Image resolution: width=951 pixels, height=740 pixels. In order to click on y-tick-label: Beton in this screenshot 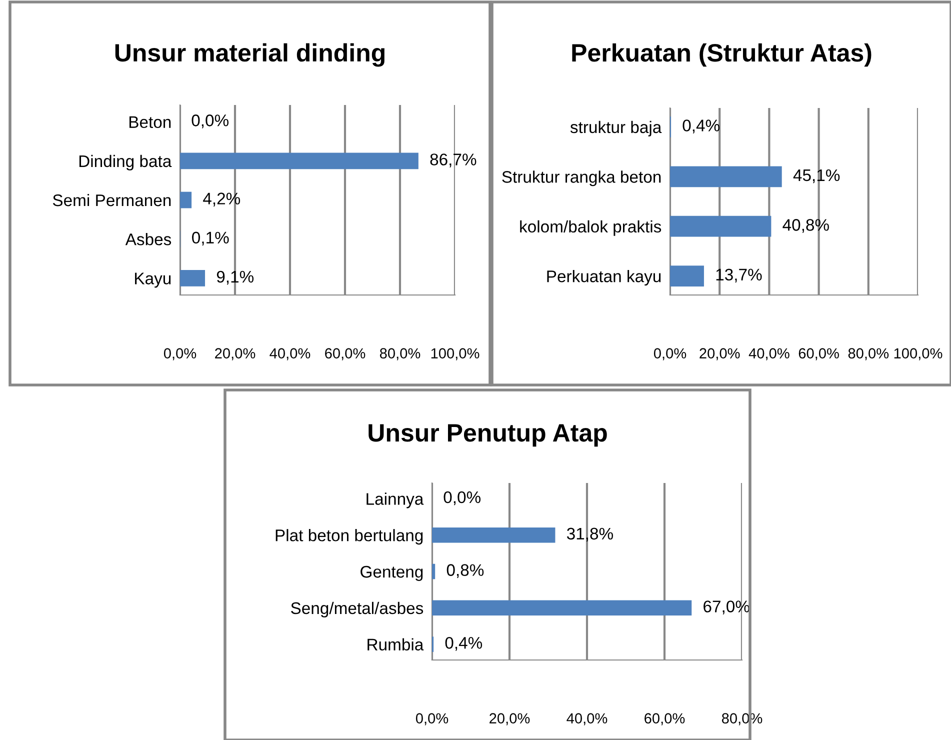, I will do `click(150, 122)`.